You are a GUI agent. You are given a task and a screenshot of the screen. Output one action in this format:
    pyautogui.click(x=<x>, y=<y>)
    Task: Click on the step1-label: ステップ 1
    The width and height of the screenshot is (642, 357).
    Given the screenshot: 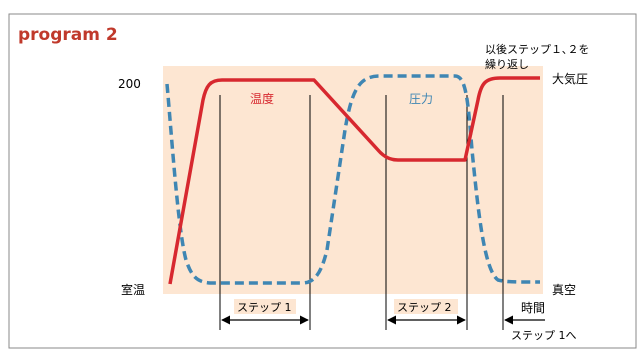 What is the action you would take?
    pyautogui.click(x=264, y=307)
    